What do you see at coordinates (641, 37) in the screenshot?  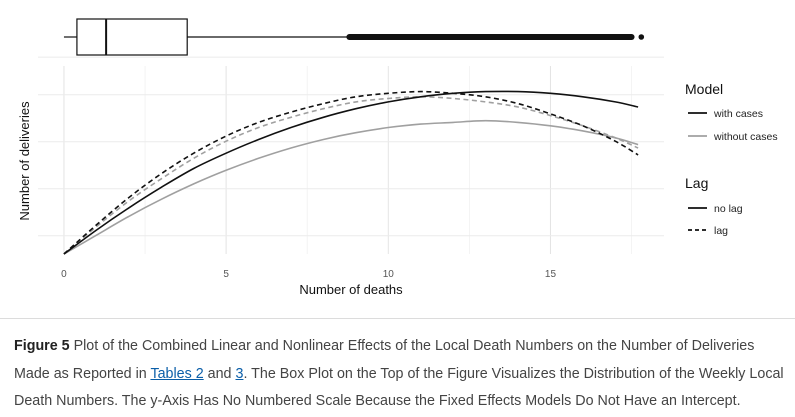 I see `boxplot-outlier-max` at bounding box center [641, 37].